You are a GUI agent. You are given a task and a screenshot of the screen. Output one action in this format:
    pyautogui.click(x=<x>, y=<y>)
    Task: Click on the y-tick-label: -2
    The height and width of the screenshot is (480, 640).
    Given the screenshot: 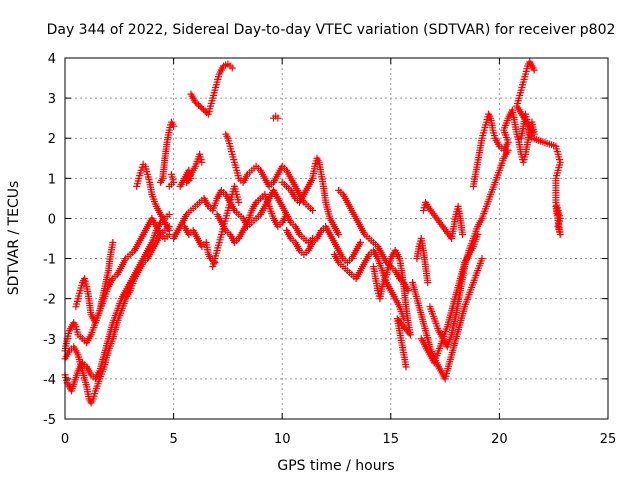 What is the action you would take?
    pyautogui.click(x=49, y=300)
    